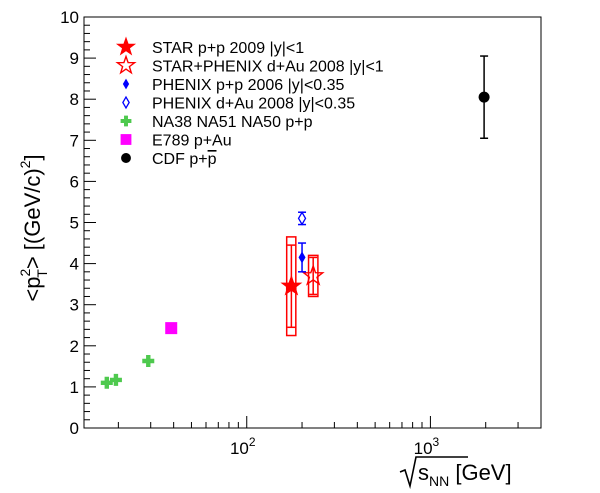 Image resolution: width=600 pixels, height=493 pixels. Describe the element at coordinates (74, 181) in the screenshot. I see `y-tick-label: 6` at that location.